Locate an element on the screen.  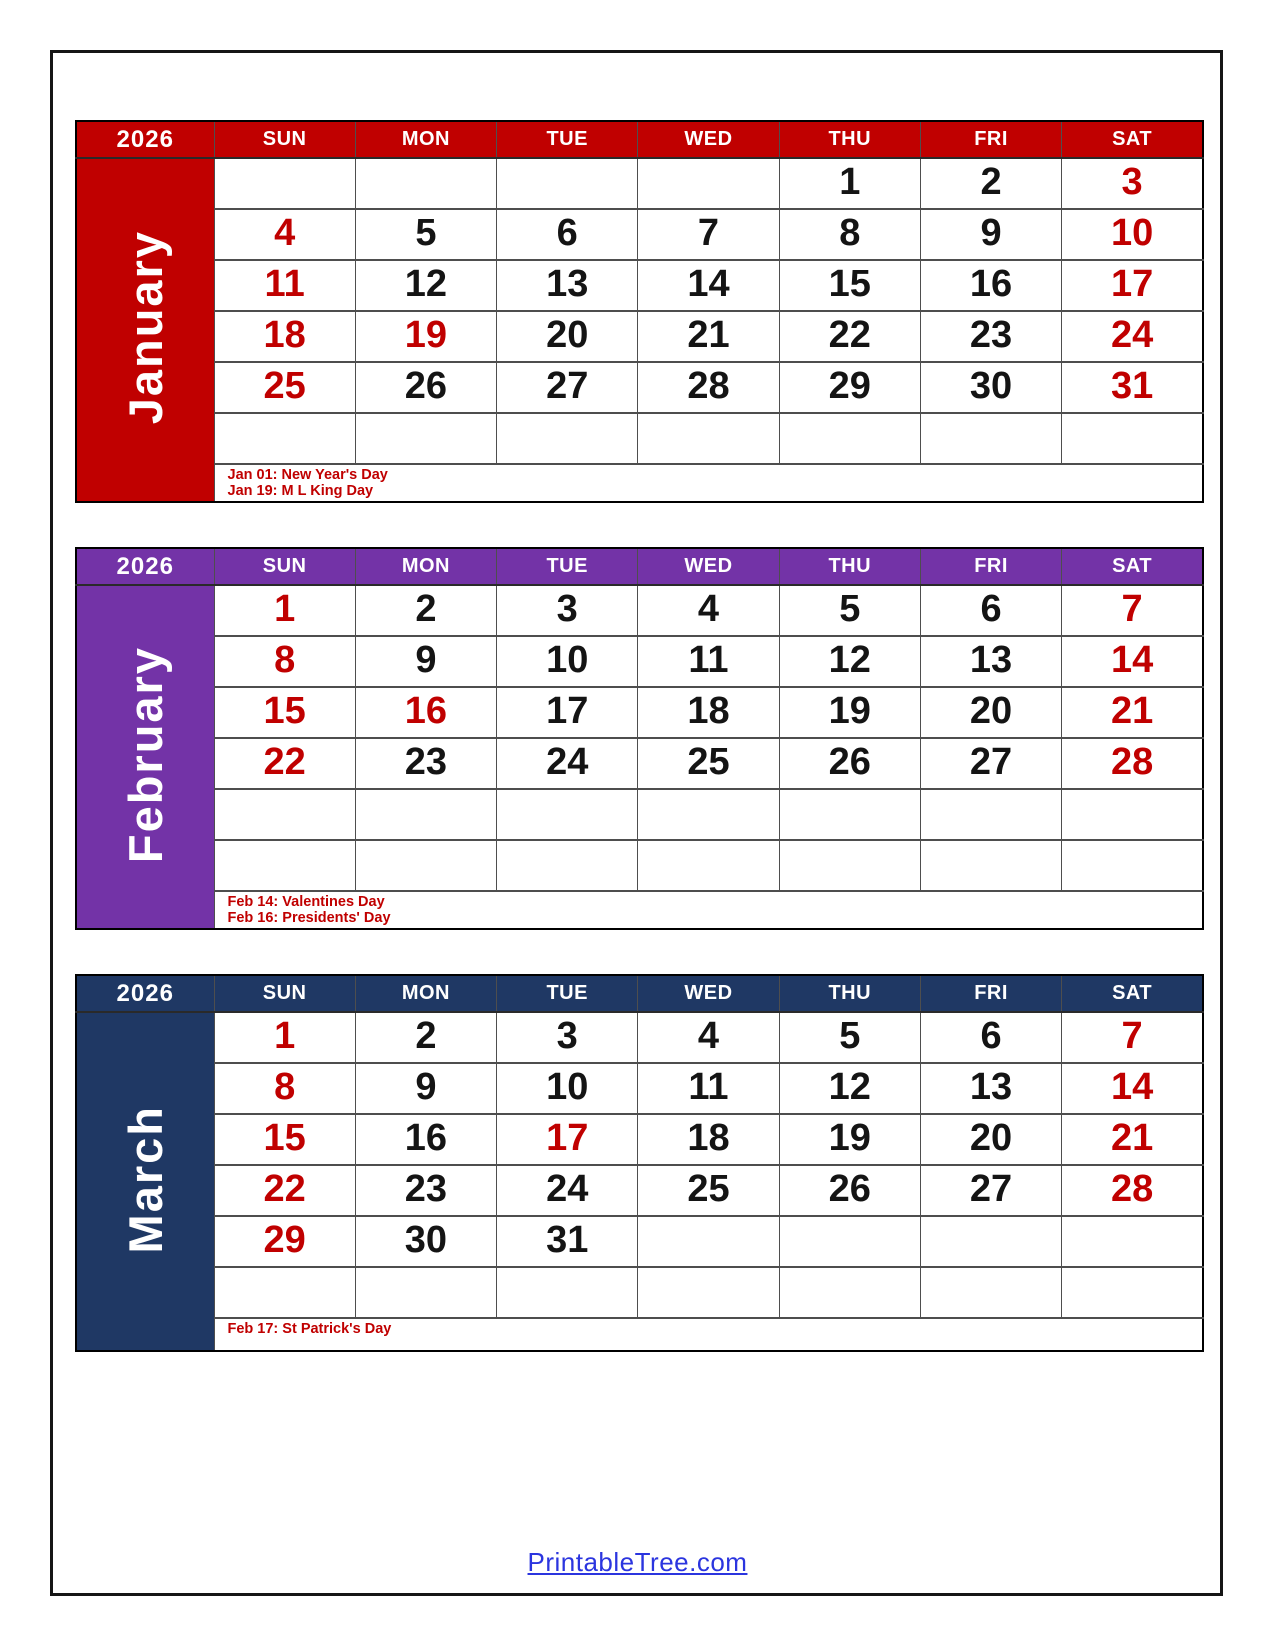
year-label: 2026 is located at coordinates (145, 993).